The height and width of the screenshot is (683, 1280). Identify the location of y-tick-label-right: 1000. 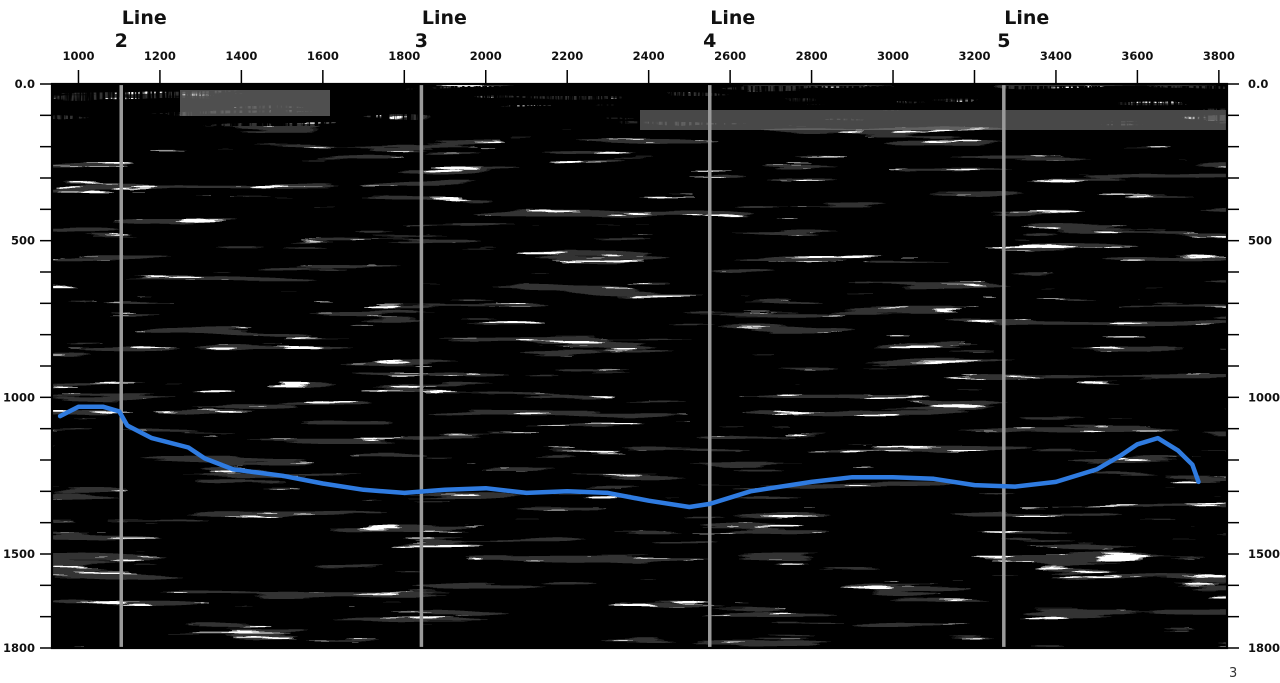
(1264, 397).